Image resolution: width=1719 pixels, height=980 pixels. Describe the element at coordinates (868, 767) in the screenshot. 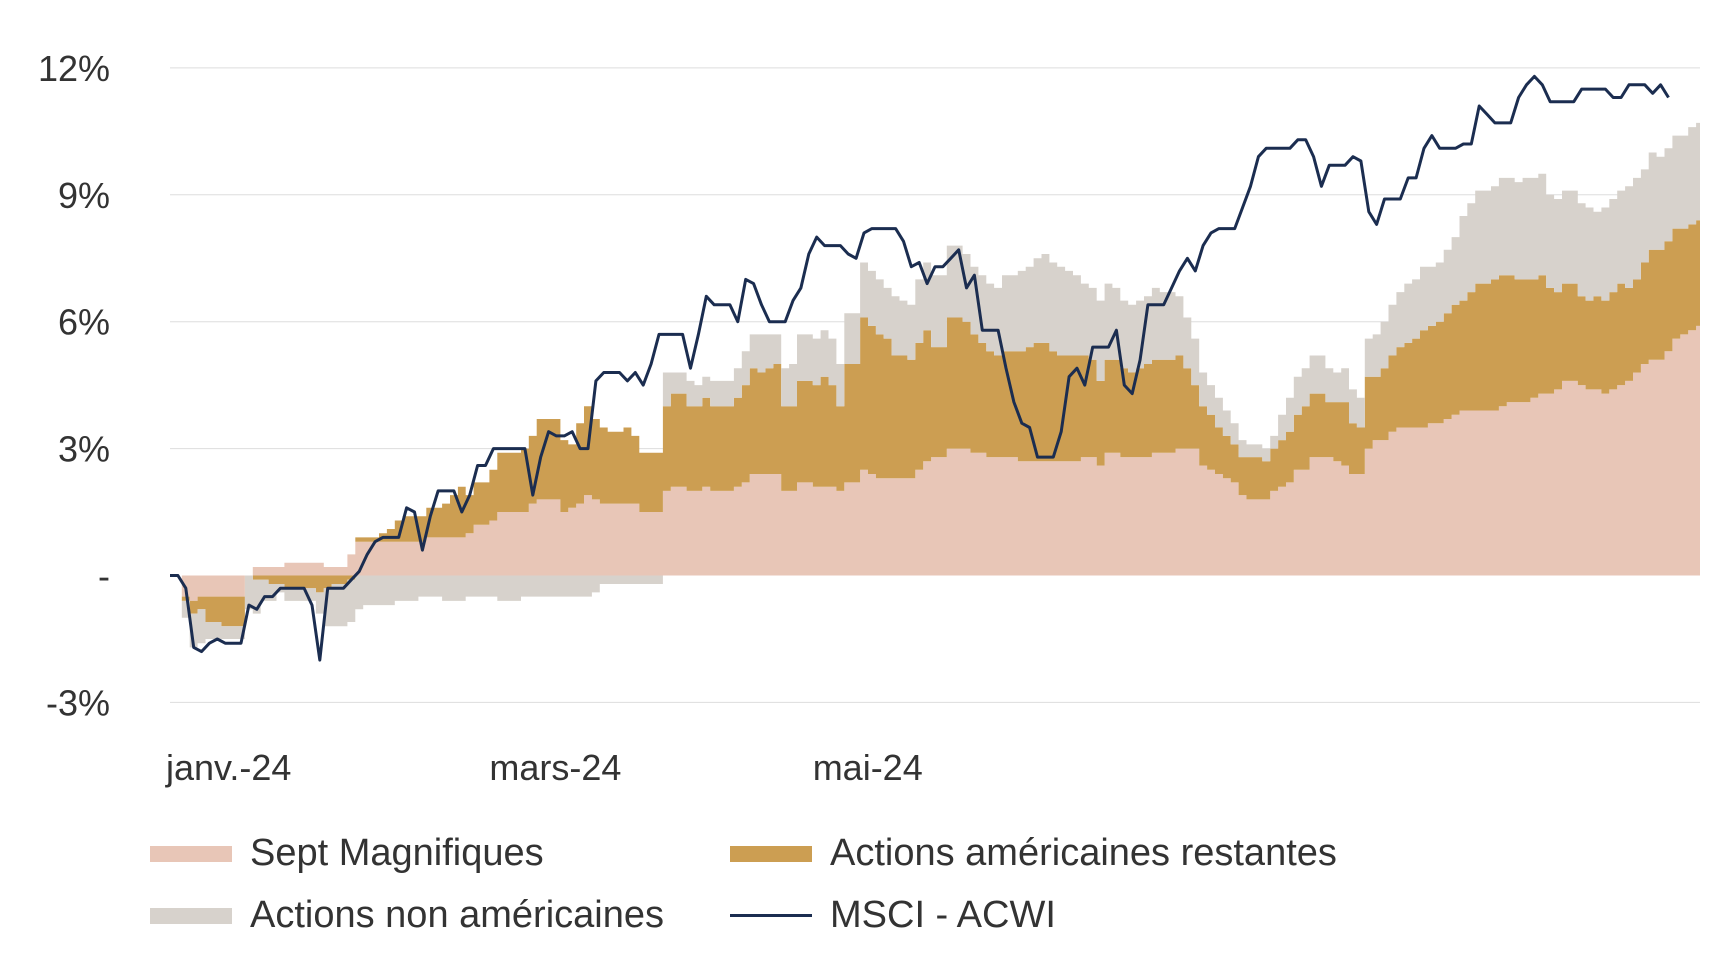

I see `x-tick-label-2: mai-24` at that location.